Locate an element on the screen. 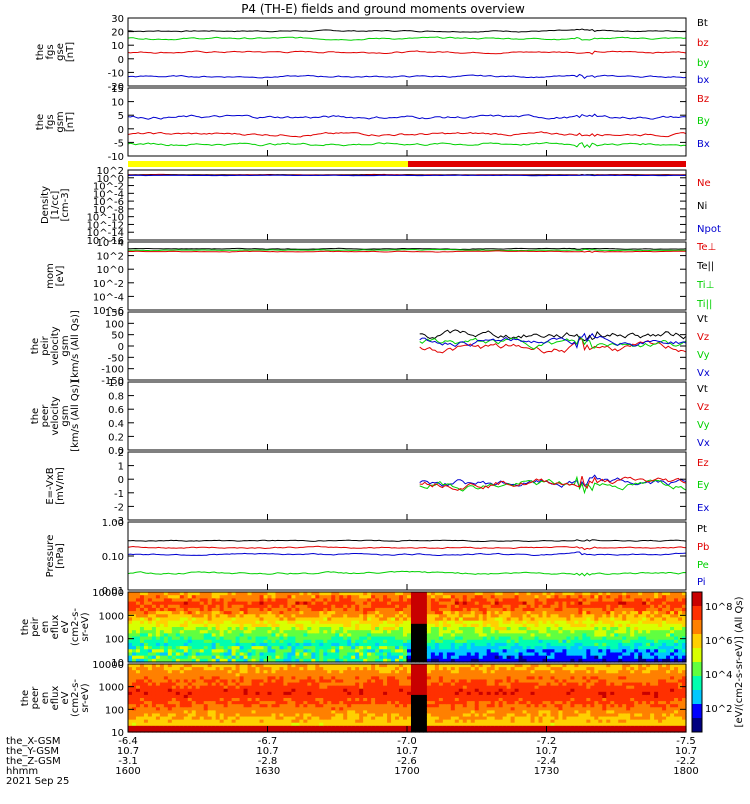  y-tick-label: 150 is located at coordinates (114, 313).